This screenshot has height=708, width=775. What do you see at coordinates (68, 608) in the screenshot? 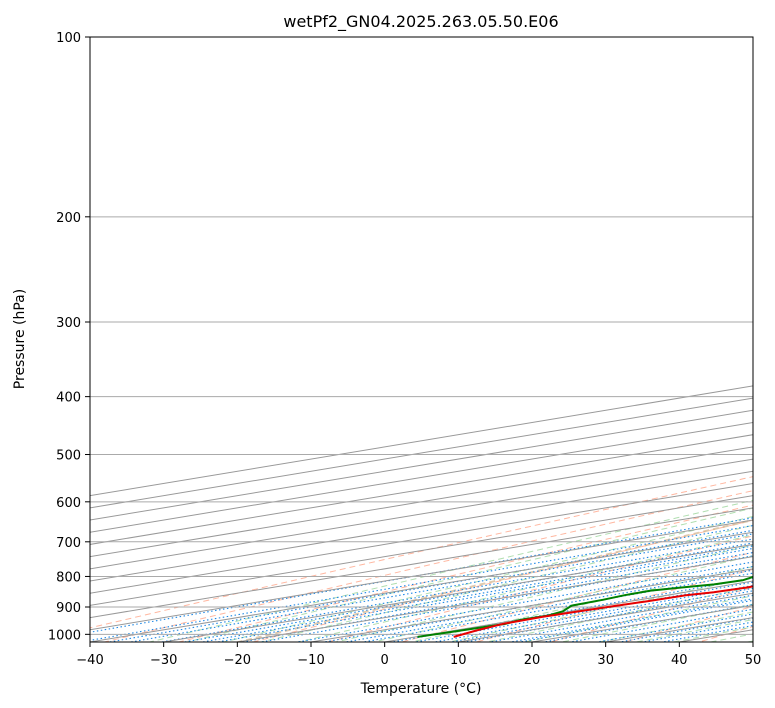
I see `y-tick-label: 900` at bounding box center [68, 608].